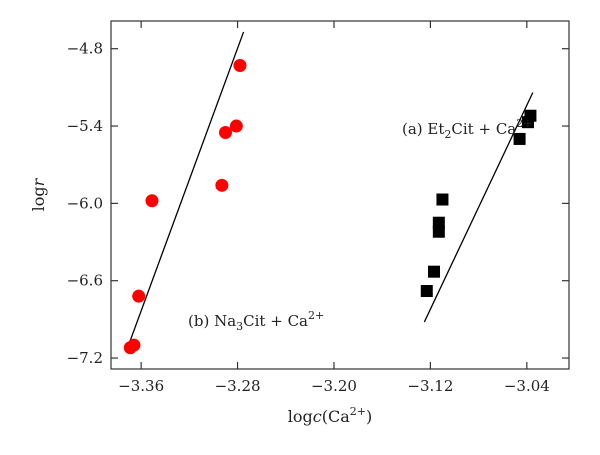 The height and width of the screenshot is (455, 600). I want to click on y-tick-label: −7.2, so click(85, 358).